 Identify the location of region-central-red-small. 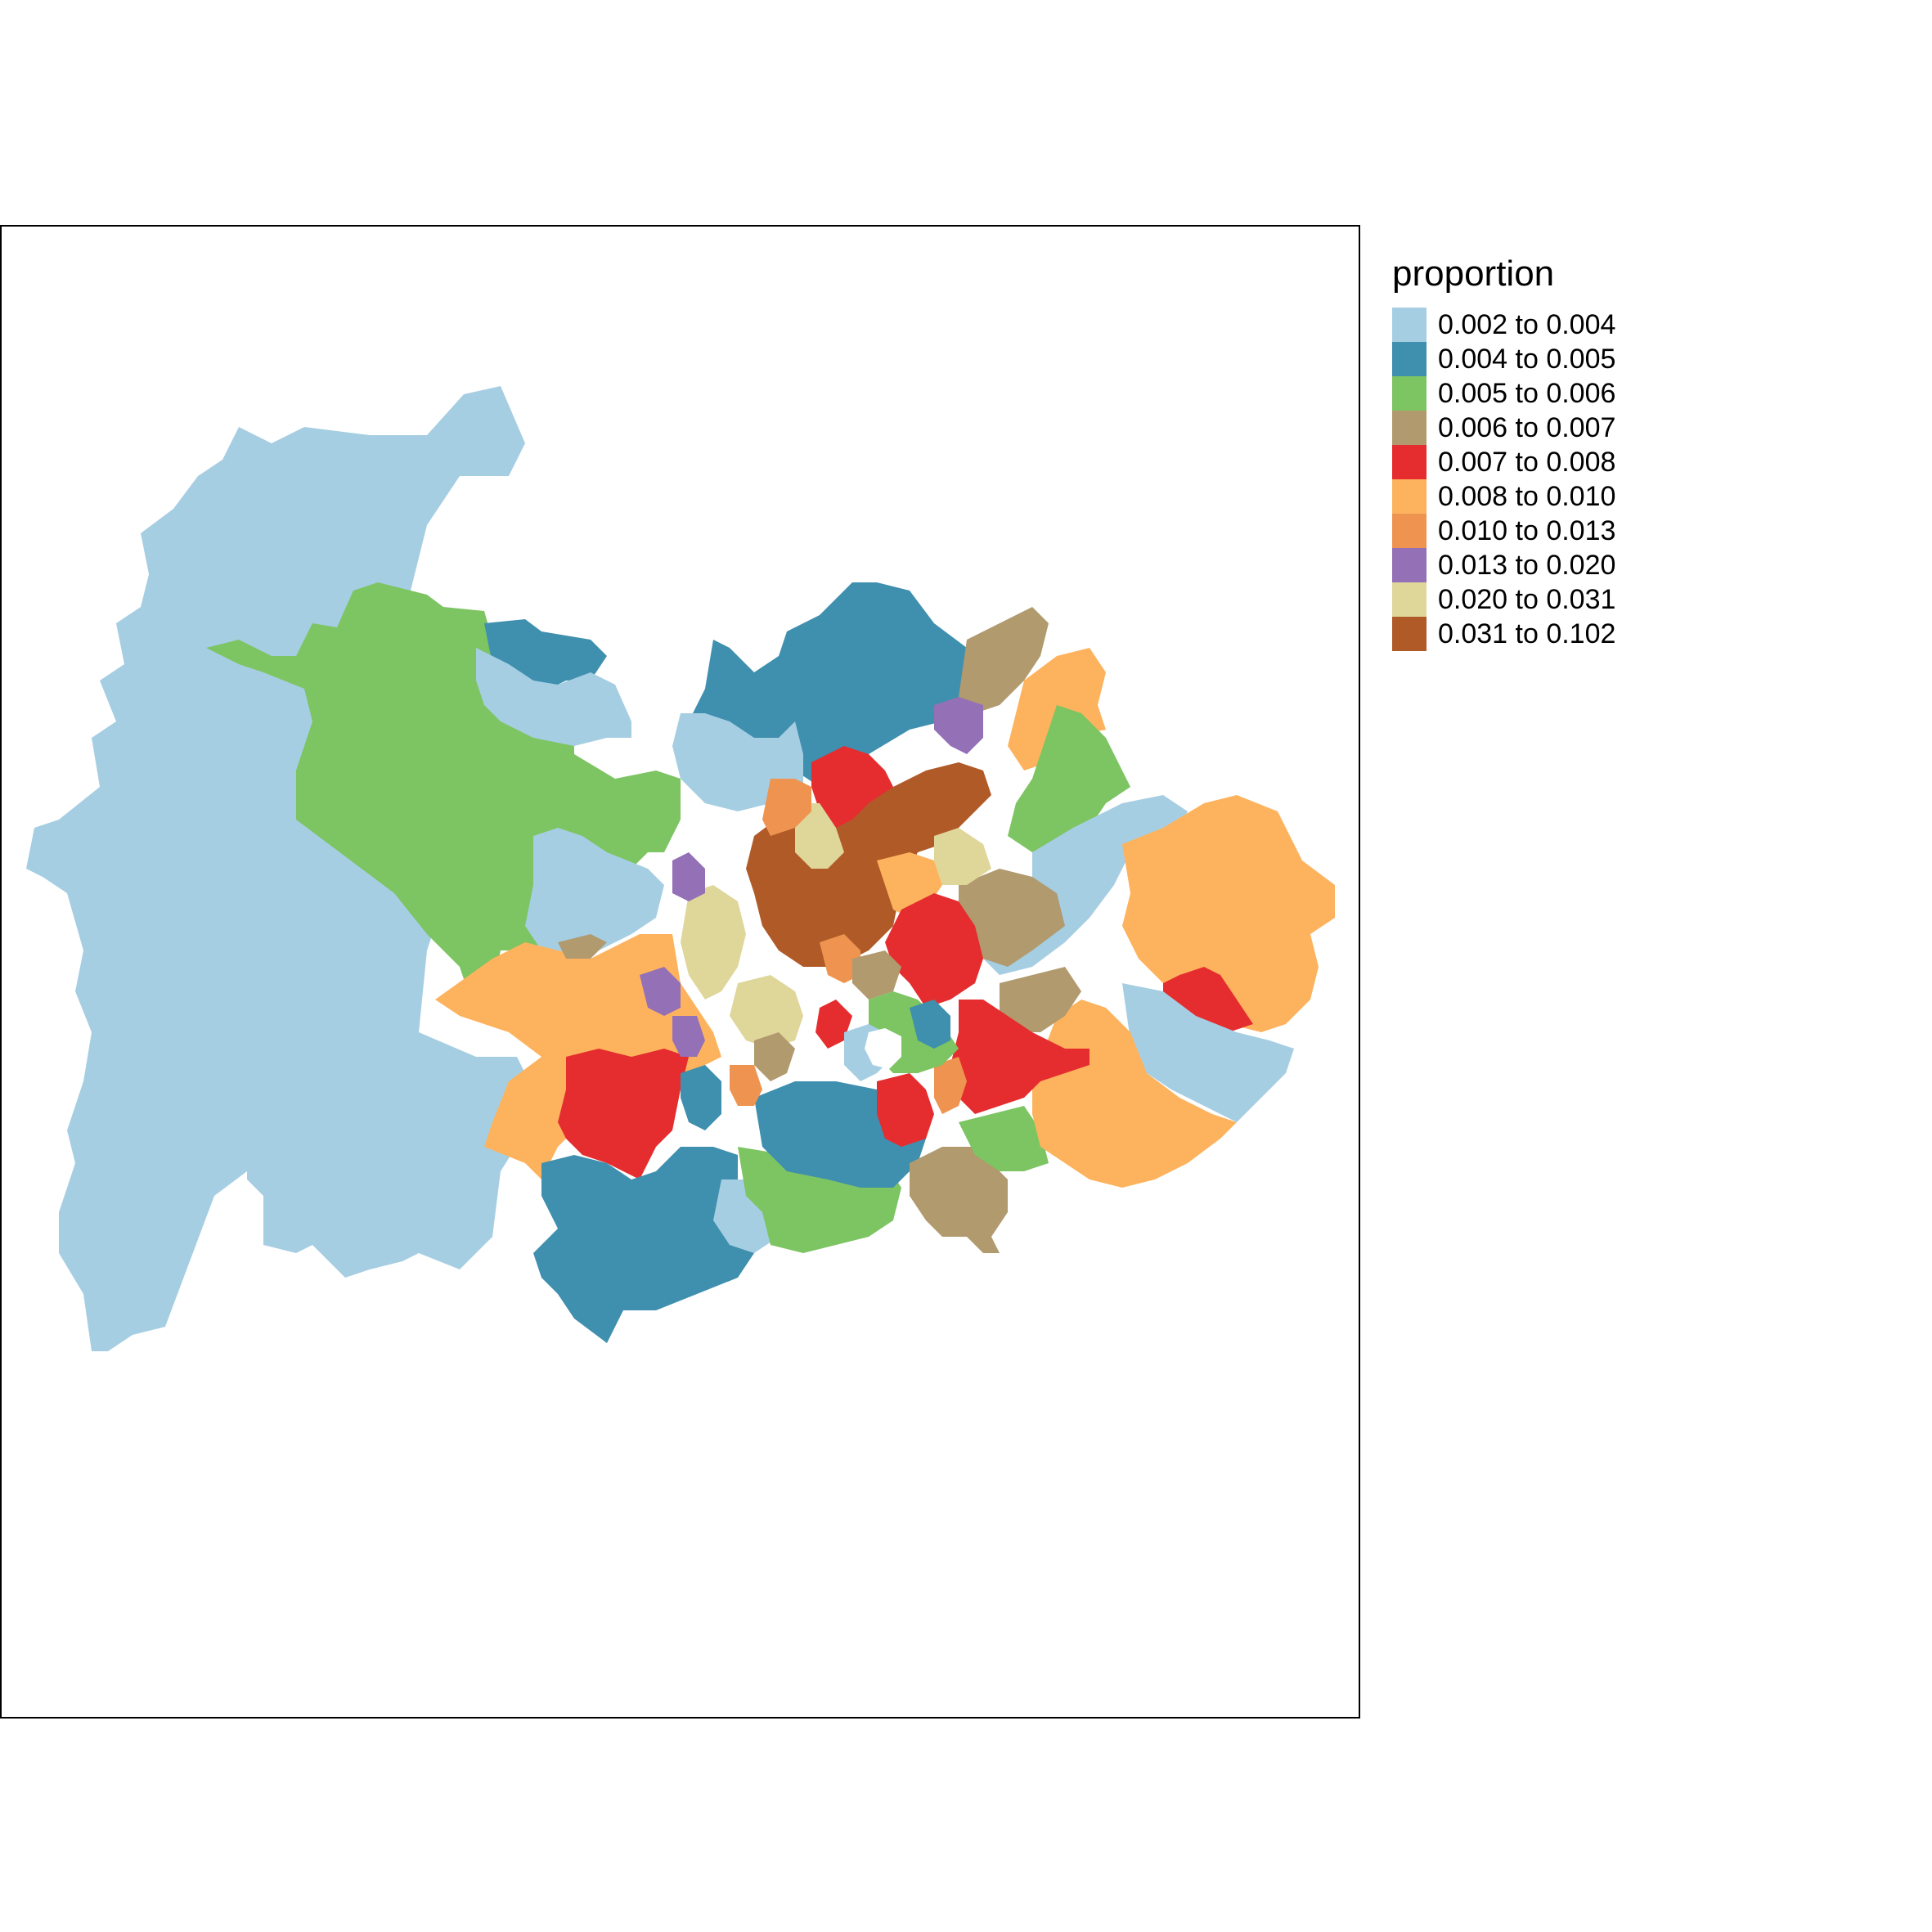
(834, 1025).